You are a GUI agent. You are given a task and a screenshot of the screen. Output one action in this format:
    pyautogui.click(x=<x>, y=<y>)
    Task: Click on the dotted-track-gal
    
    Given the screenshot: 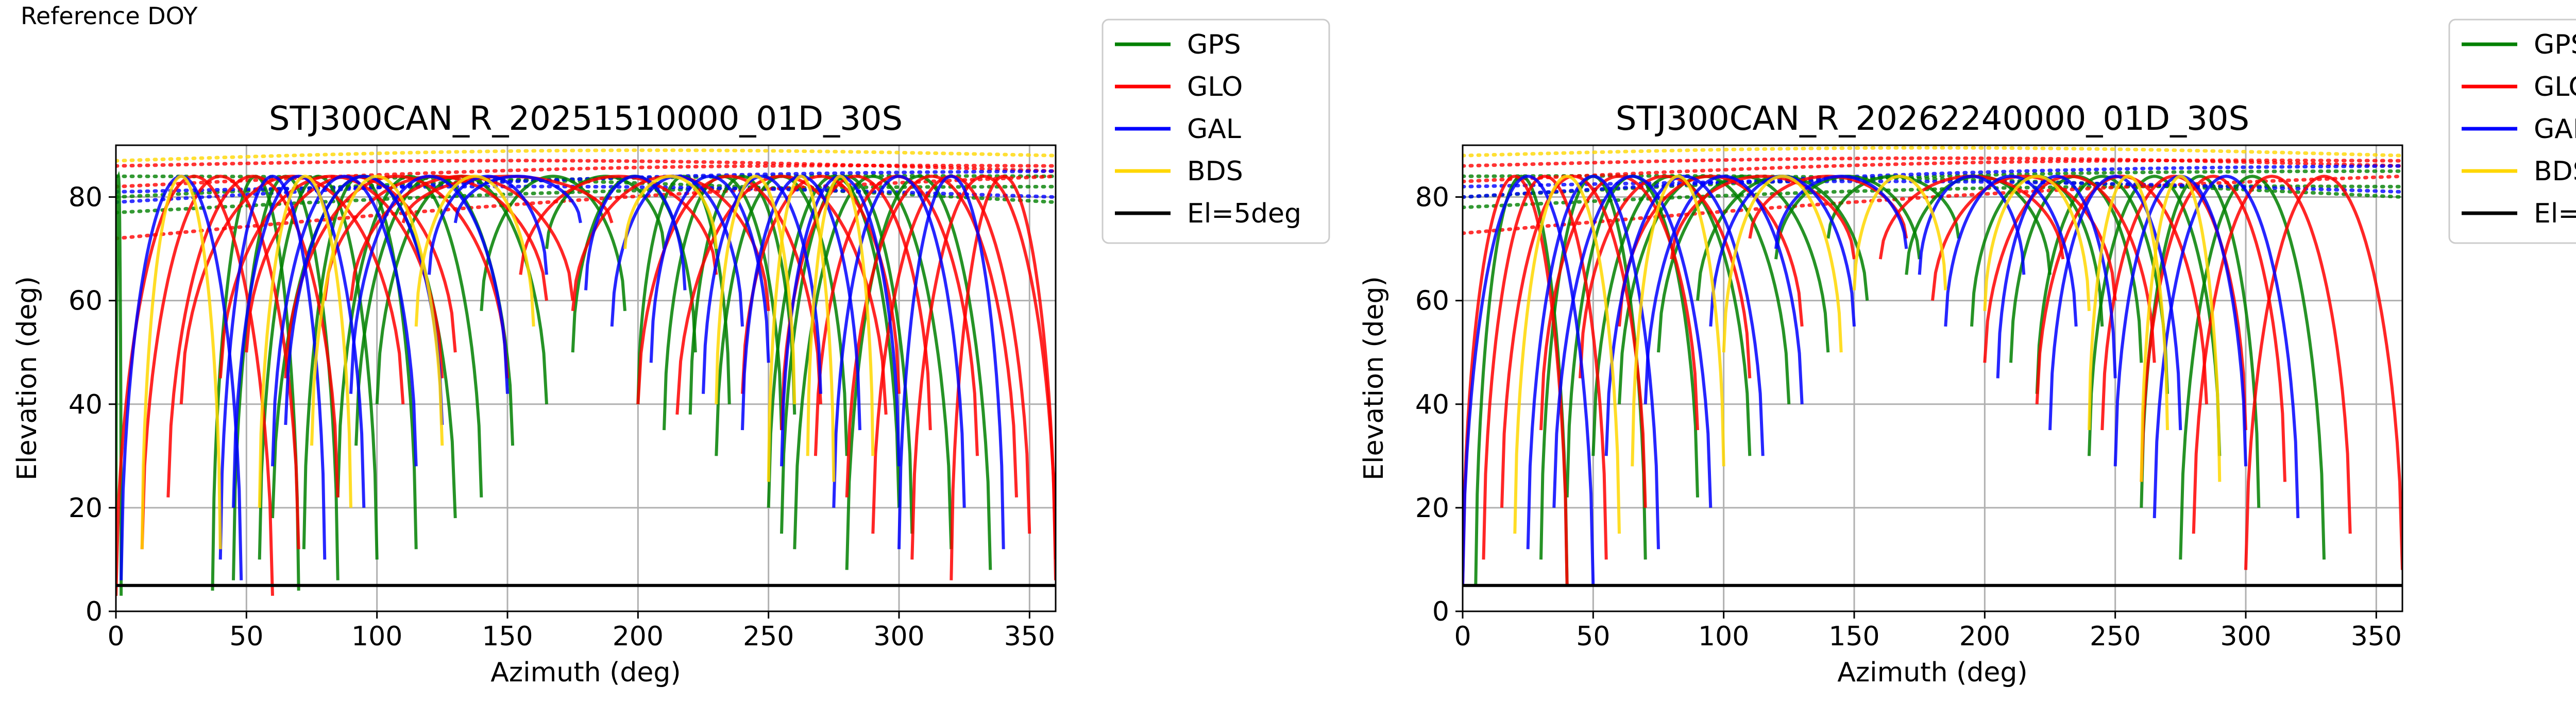 What is the action you would take?
    pyautogui.click(x=1932, y=181)
    